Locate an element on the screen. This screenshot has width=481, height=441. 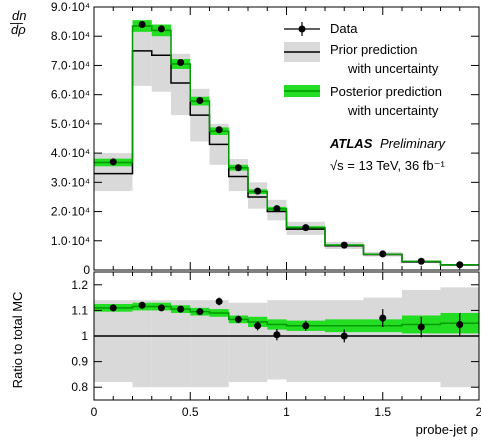
legend-prior-entry: Prior prediction with uncertainty is located at coordinates (361, 59).